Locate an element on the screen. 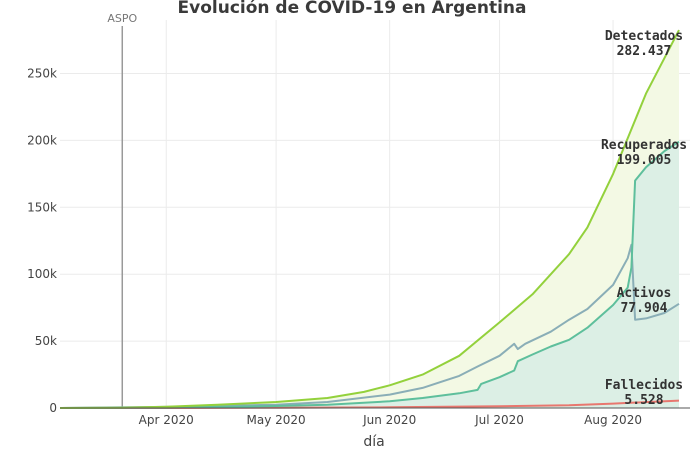  y-tick-label: 0 is located at coordinates (53, 408).